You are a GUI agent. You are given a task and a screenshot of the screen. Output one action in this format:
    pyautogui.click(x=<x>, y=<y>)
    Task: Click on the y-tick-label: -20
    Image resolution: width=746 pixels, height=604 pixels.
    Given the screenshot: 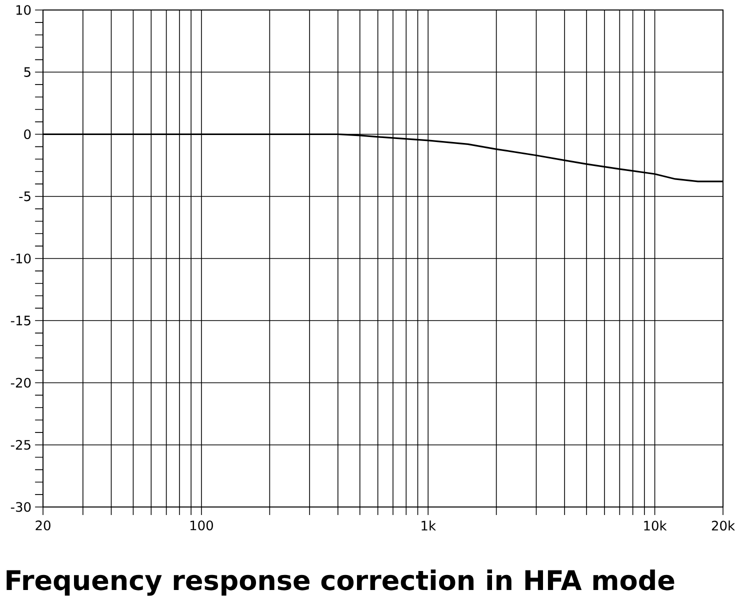 What is the action you would take?
    pyautogui.click(x=20, y=383)
    